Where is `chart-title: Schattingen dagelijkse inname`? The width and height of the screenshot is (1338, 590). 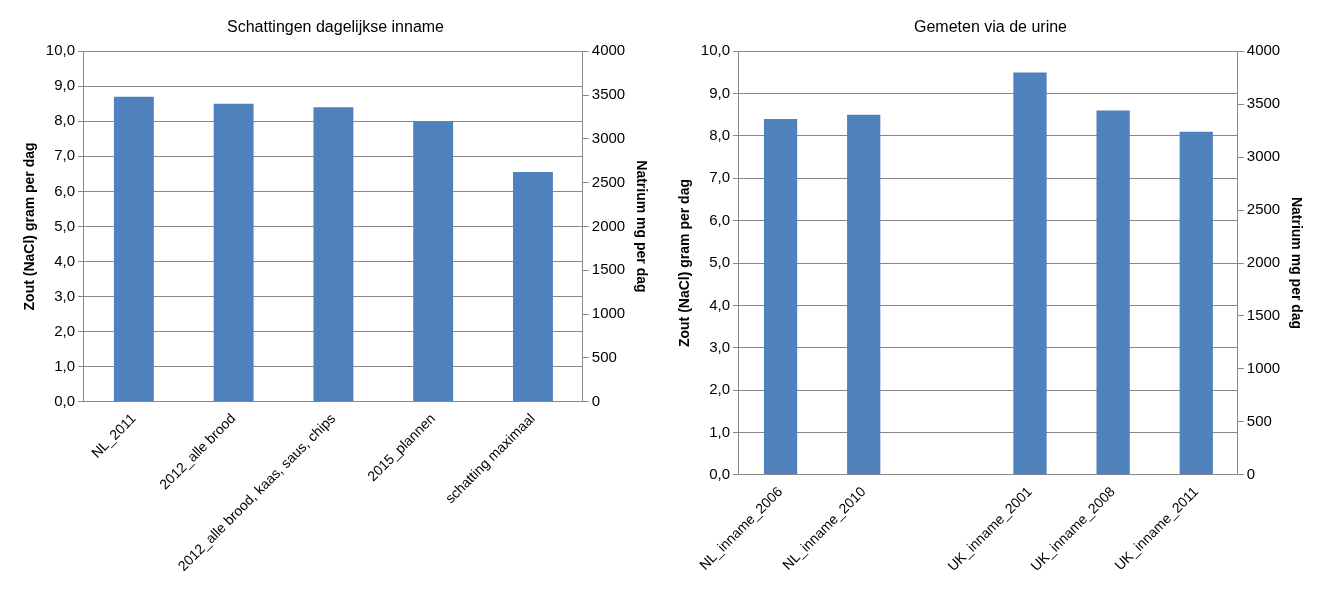 chart-title: Schattingen dagelijkse inname is located at coordinates (335, 27).